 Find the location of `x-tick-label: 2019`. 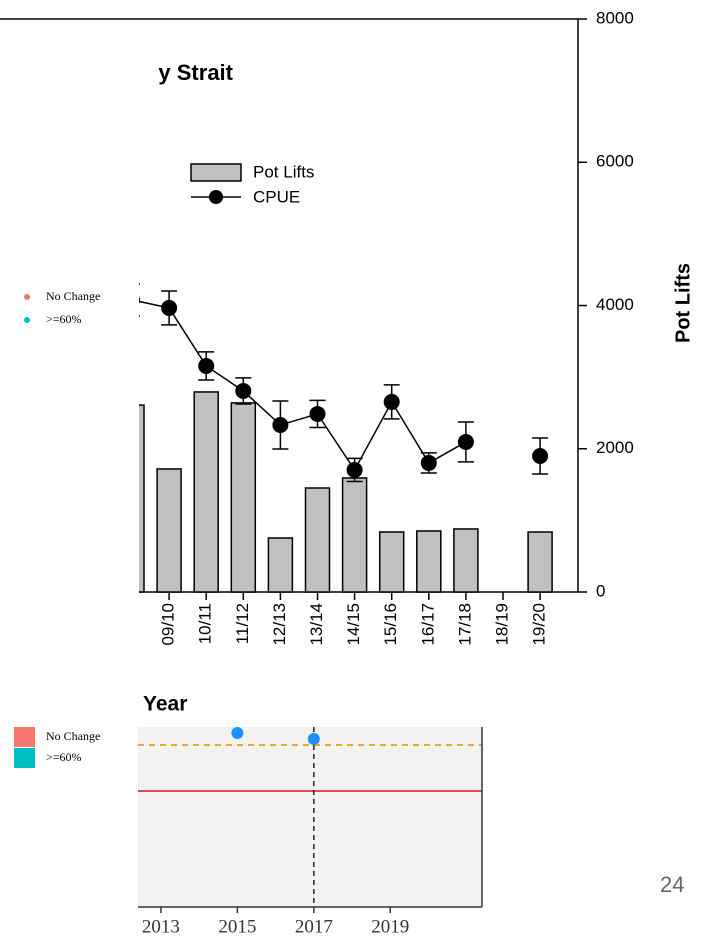

x-tick-label: 2019 is located at coordinates (390, 926).